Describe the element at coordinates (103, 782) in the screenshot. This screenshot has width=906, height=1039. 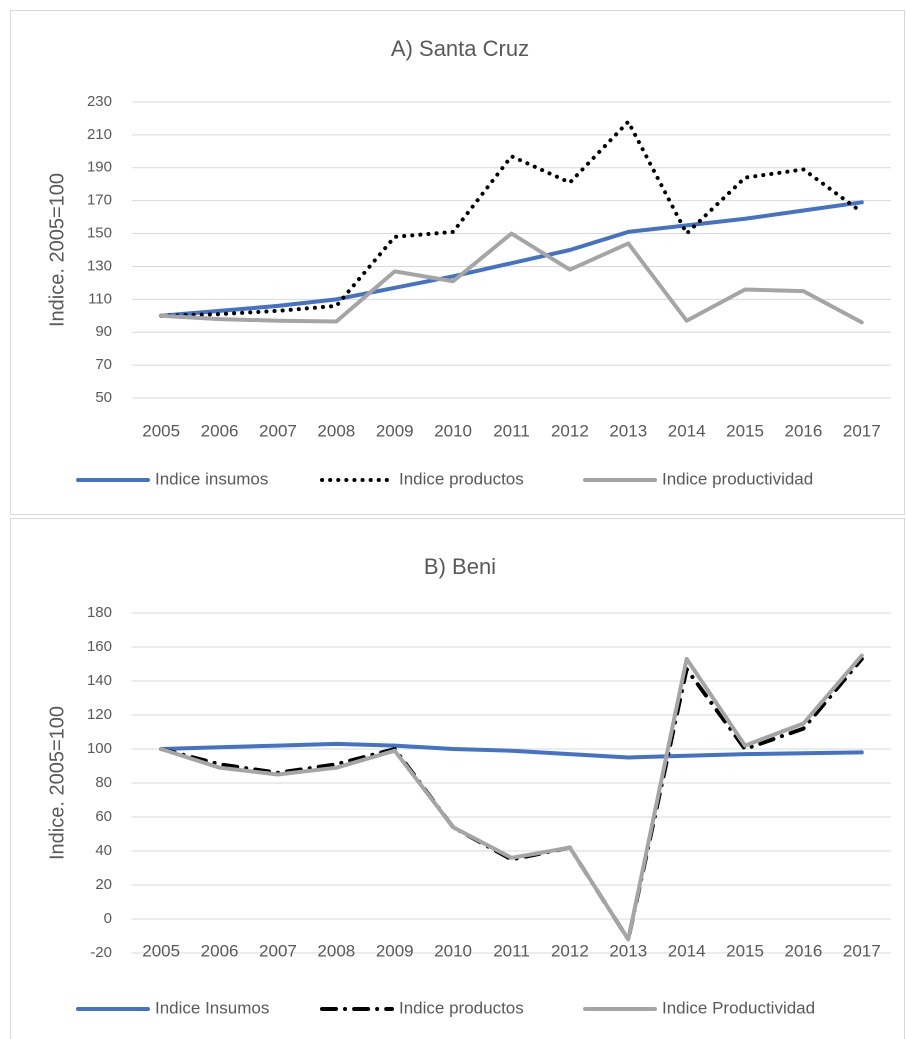
I see `y-tick-label: 80` at that location.